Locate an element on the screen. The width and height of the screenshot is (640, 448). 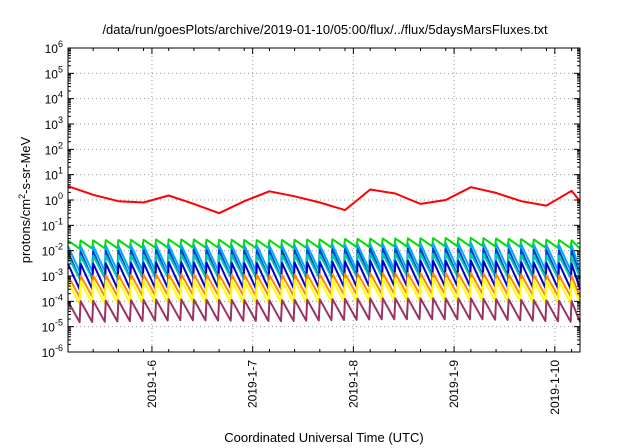
y-tick-exp: 0 is located at coordinates (60, 196).